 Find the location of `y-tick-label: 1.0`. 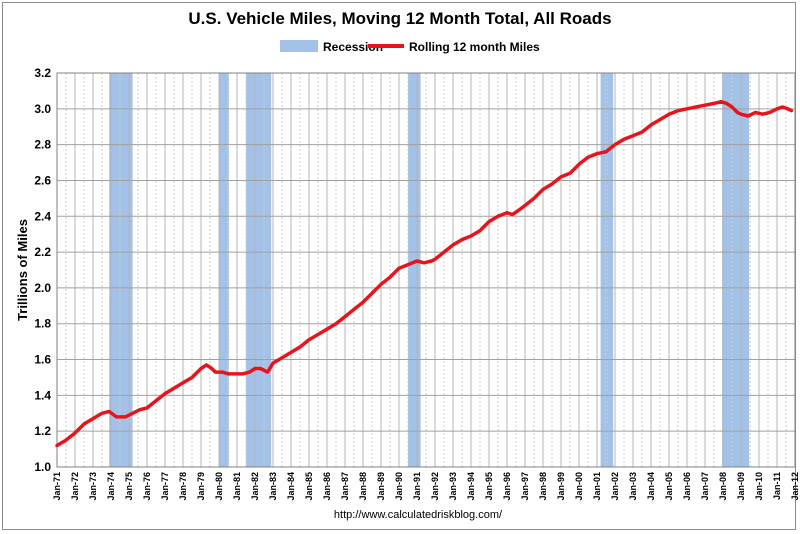

y-tick-label: 1.0 is located at coordinates (42, 467).